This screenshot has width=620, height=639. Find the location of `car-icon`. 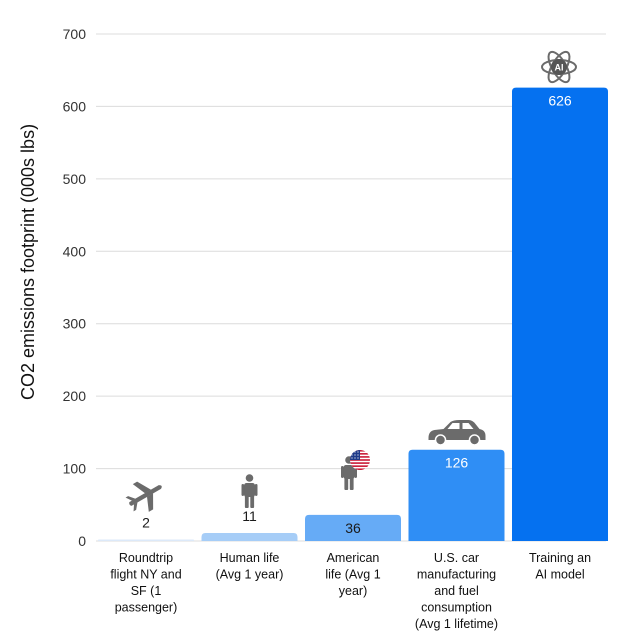

car-icon is located at coordinates (457, 433).